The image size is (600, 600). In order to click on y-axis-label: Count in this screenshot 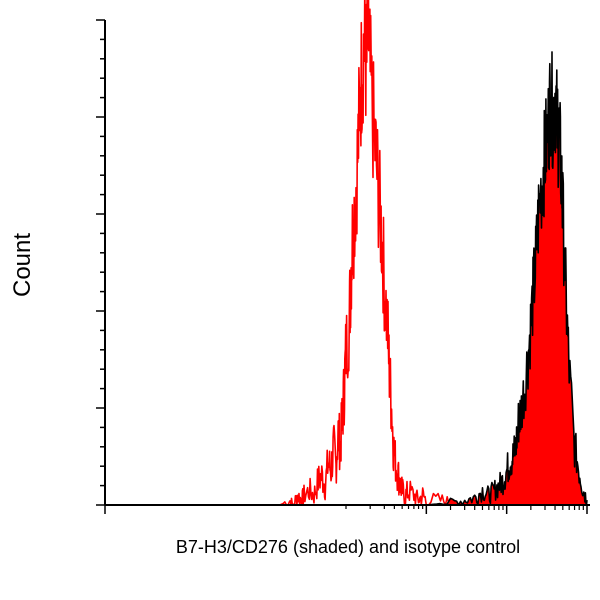, I will do `click(22, 265)`.